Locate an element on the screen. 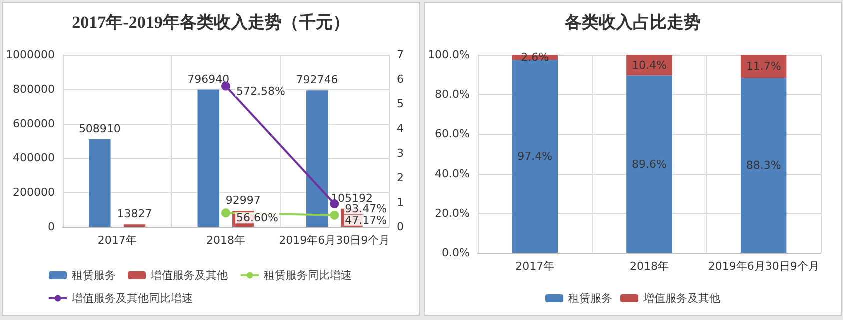 This screenshot has width=843, height=320. data-label: 792746 is located at coordinates (317, 80).